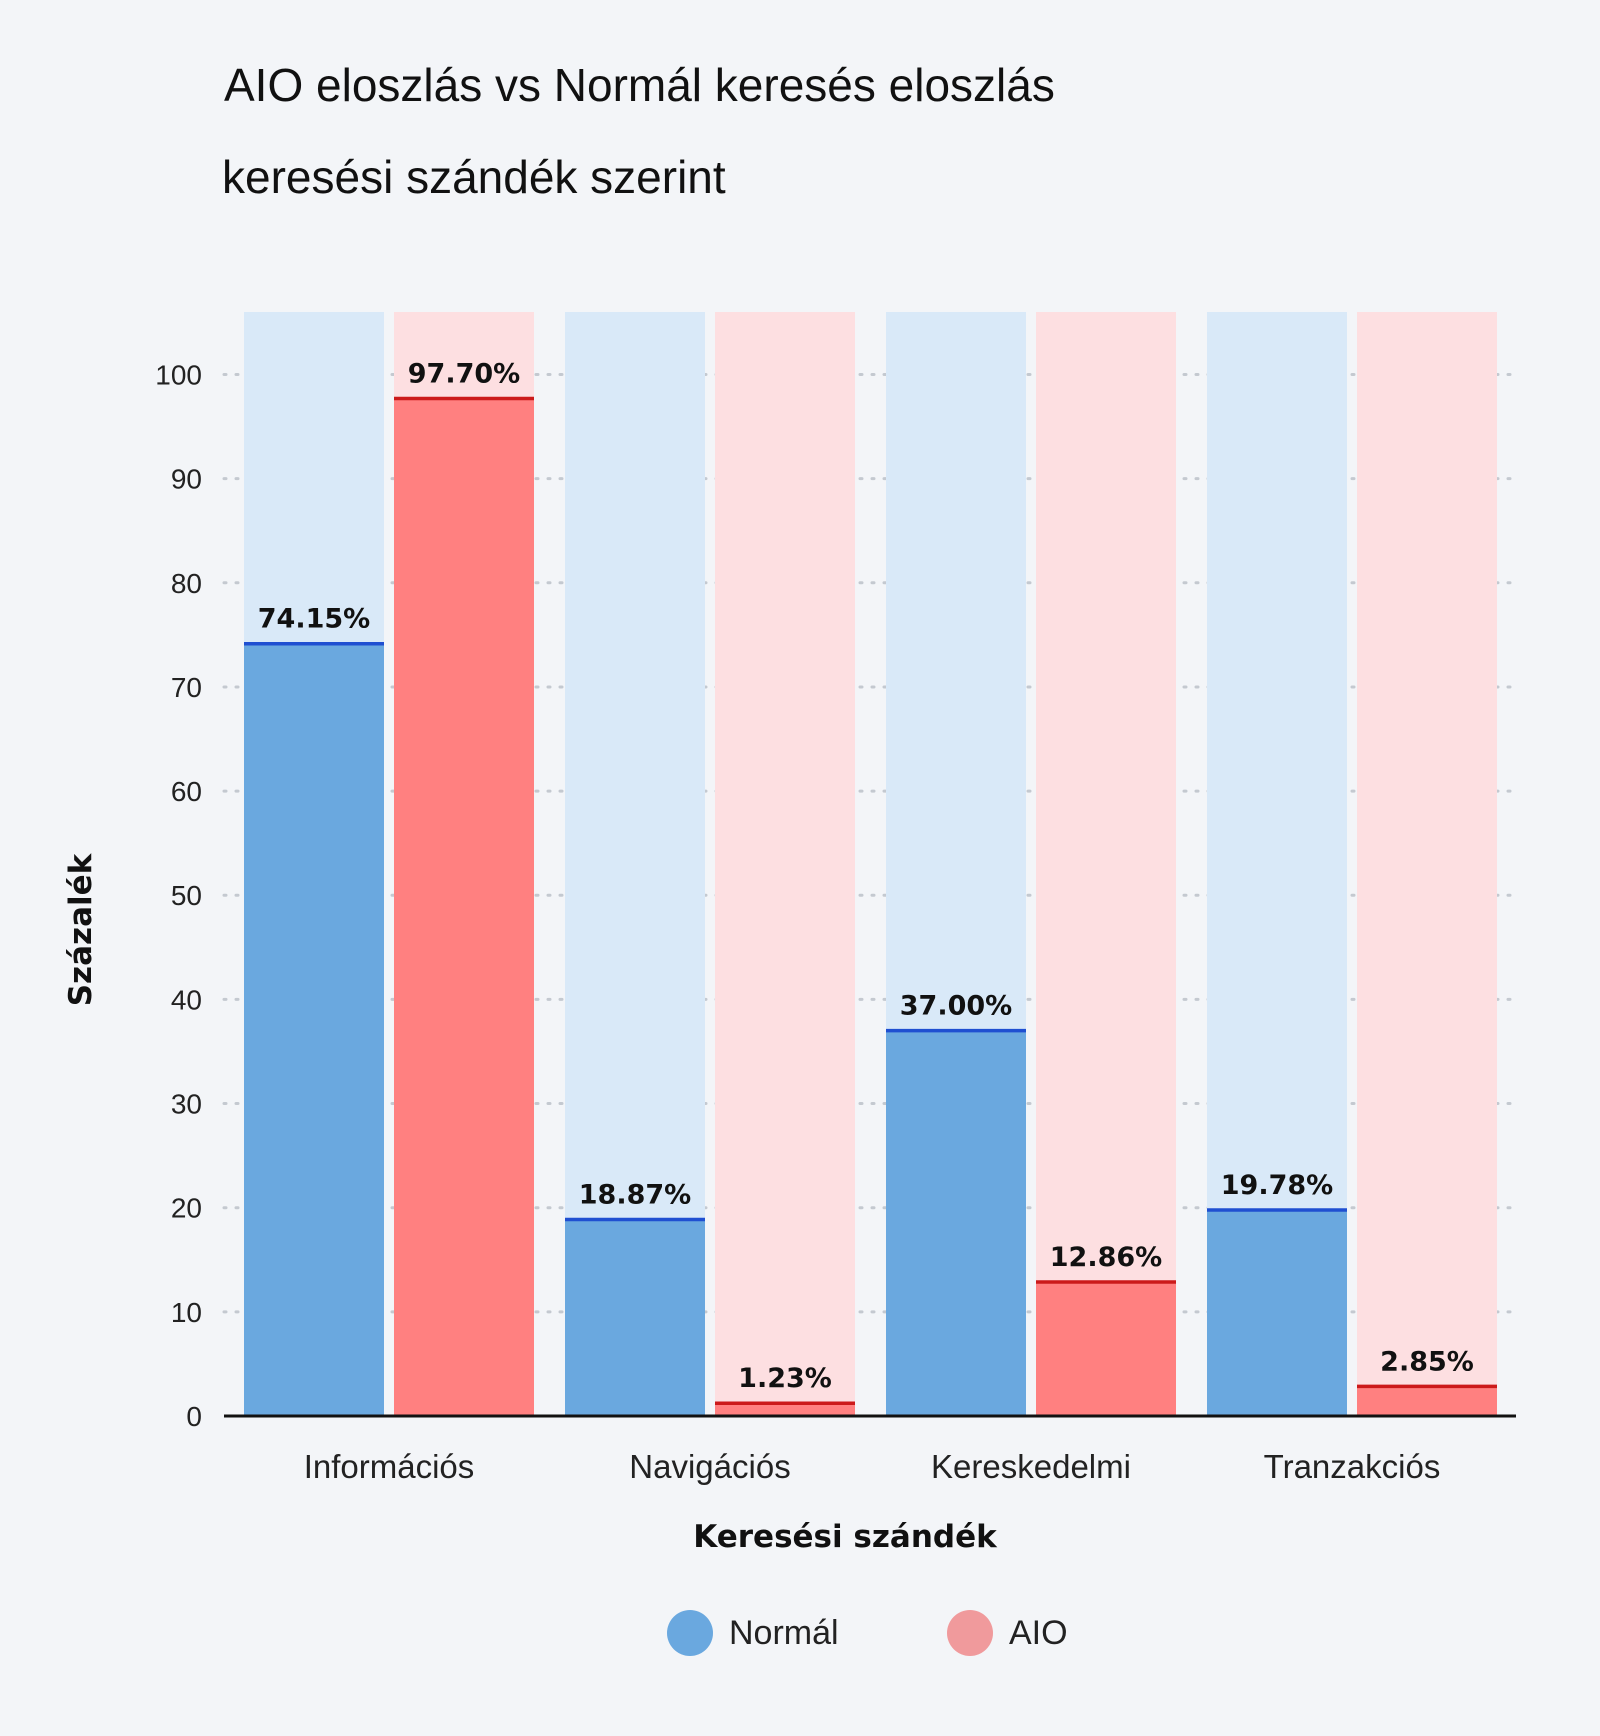 The image size is (1600, 1736). Describe the element at coordinates (639, 85) in the screenshot. I see `chart-title: AIO eloszlás vs Normál keresés eloszlás` at that location.